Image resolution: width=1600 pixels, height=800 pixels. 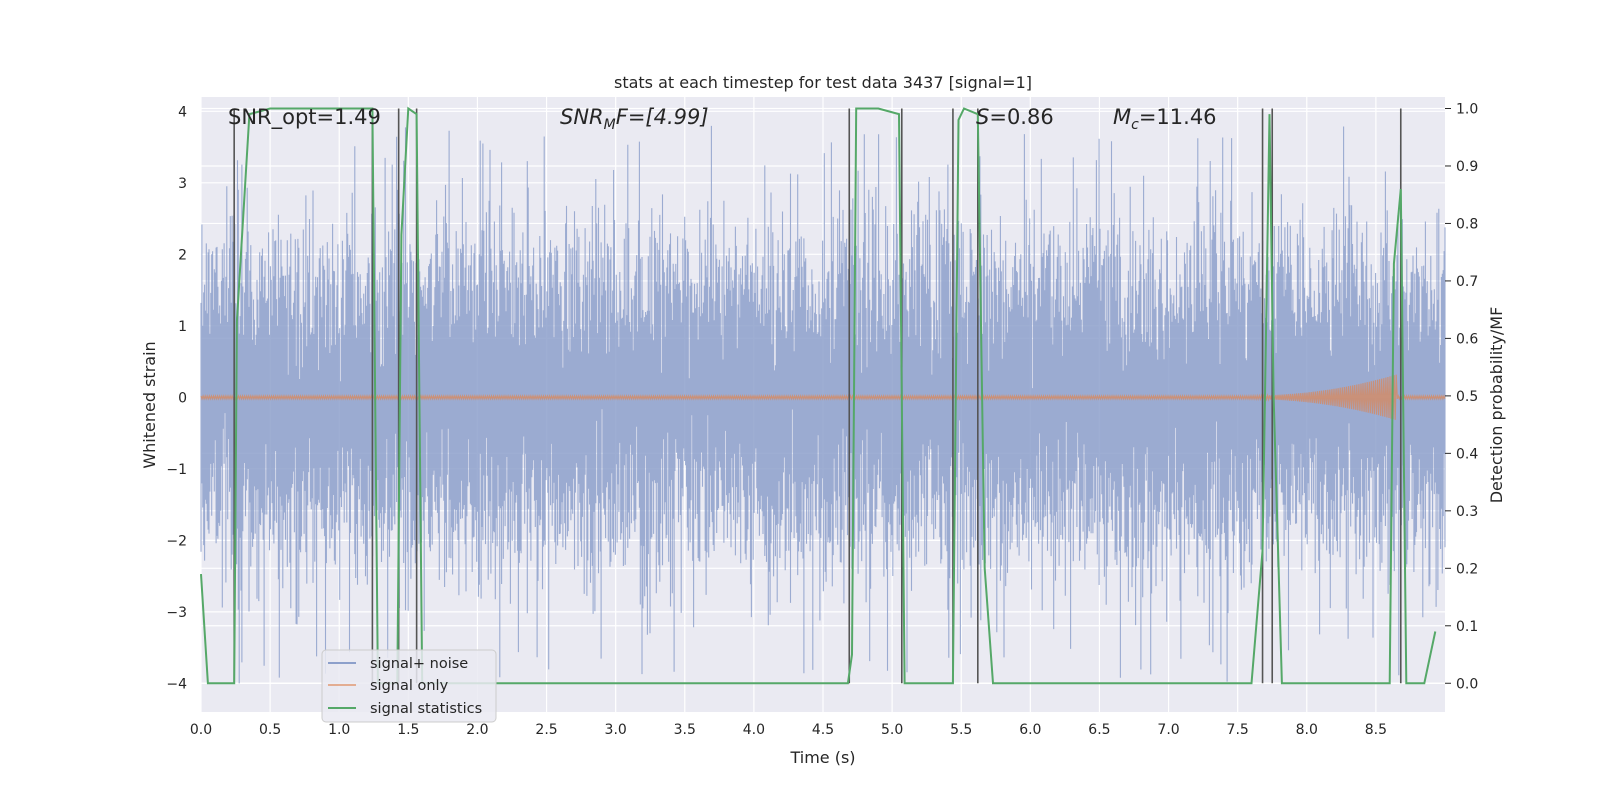 I want to click on x-tick-label: 1.5, so click(x=408, y=730).